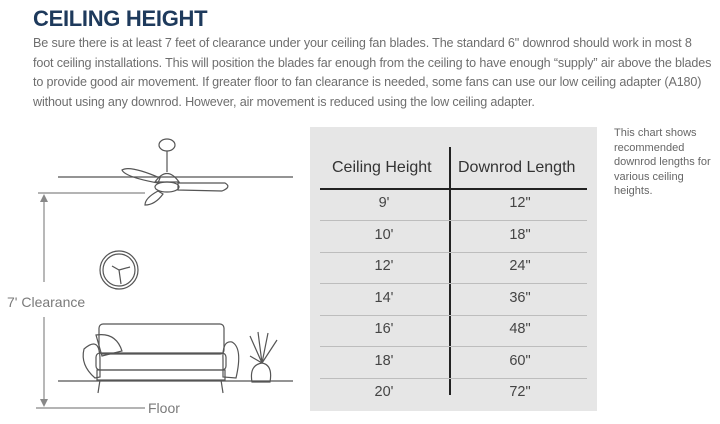 Image resolution: width=720 pixels, height=424 pixels. What do you see at coordinates (384, 360) in the screenshot?
I see `cell-ceiling-height: 18'` at bounding box center [384, 360].